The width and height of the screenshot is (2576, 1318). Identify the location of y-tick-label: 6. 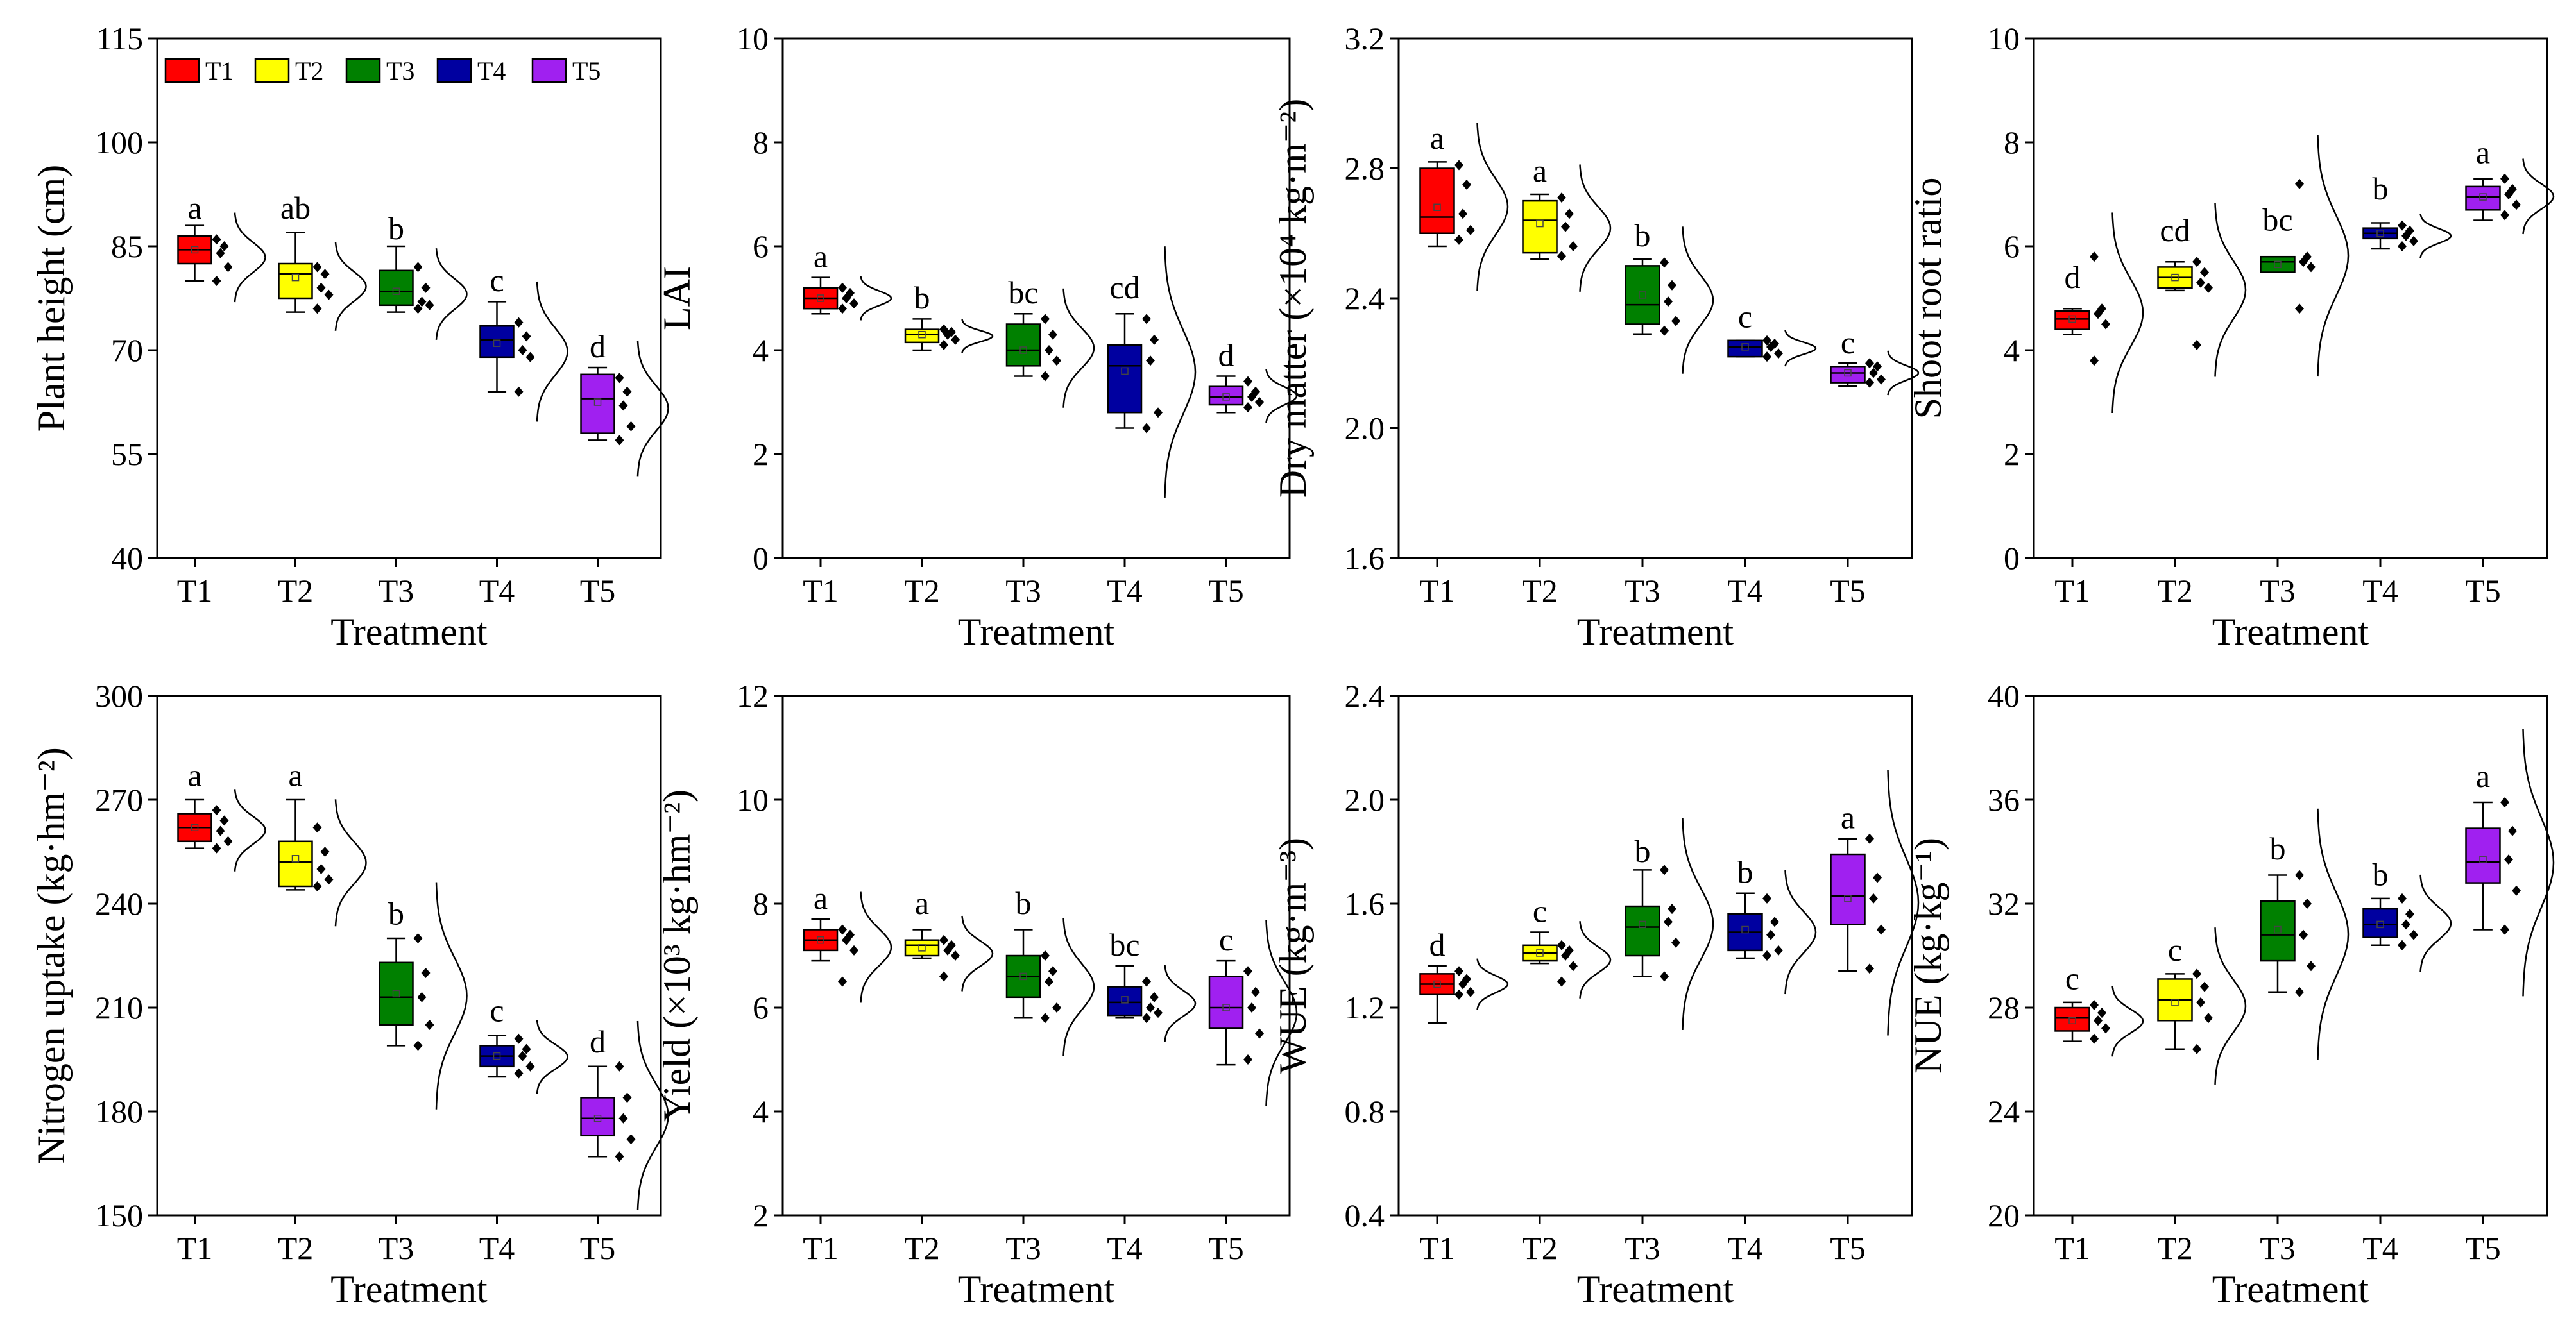
(761, 1008).